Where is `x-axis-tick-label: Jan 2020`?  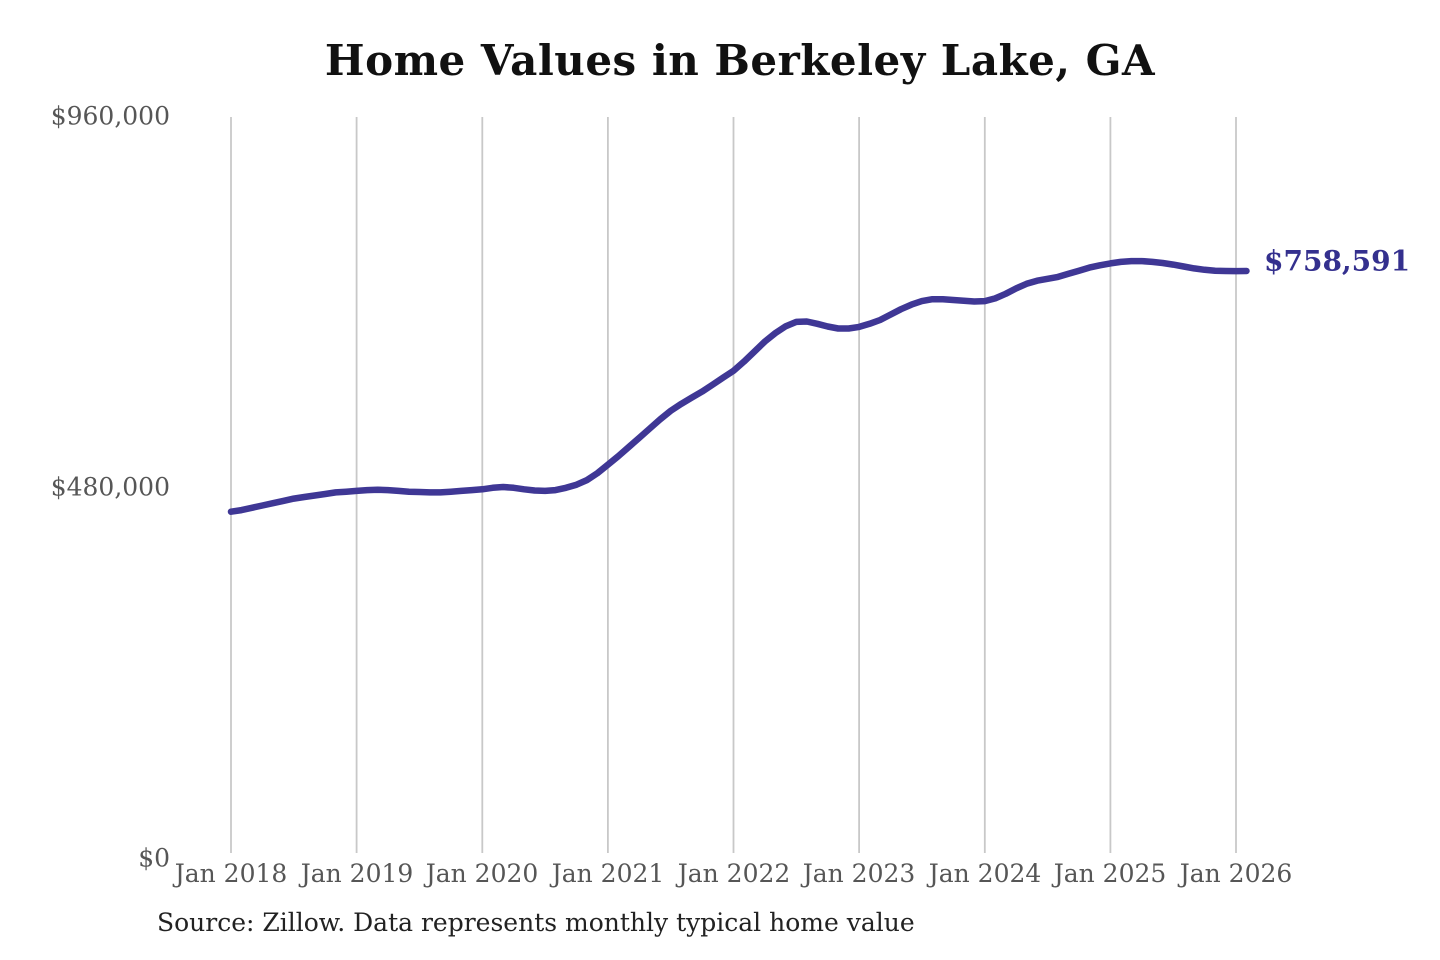 x-axis-tick-label: Jan 2020 is located at coordinates (482, 873).